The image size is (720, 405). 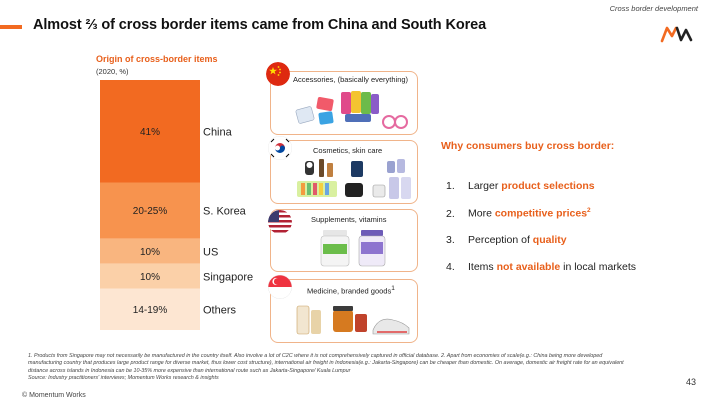 I want to click on reason-text: Perception of, so click(x=500, y=240).